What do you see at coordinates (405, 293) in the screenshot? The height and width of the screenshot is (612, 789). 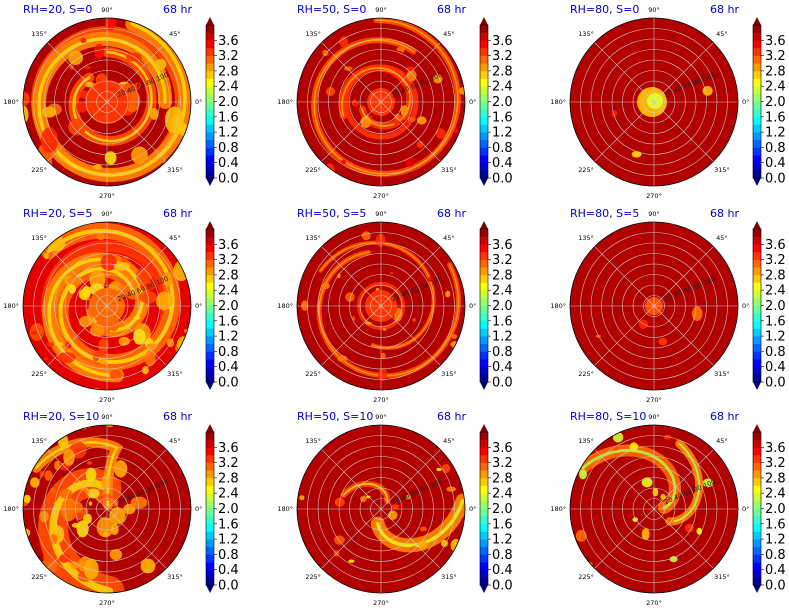 I see `radial-tick-label: 40` at bounding box center [405, 293].